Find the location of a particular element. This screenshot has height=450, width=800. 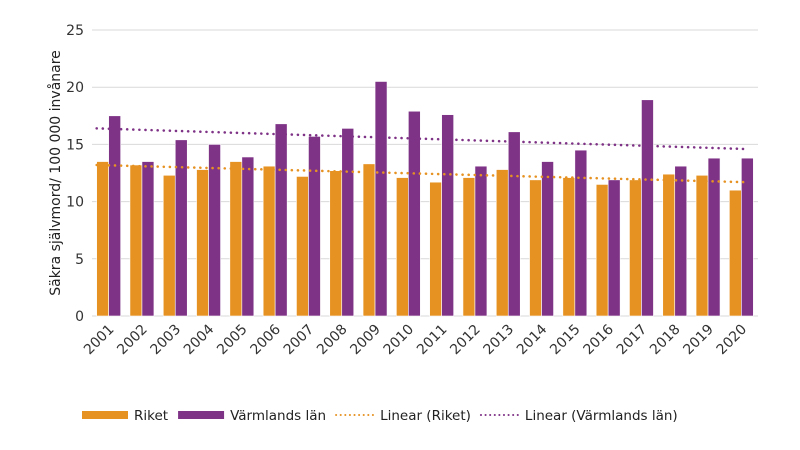

bar-riket-2001 is located at coordinates (102, 239).